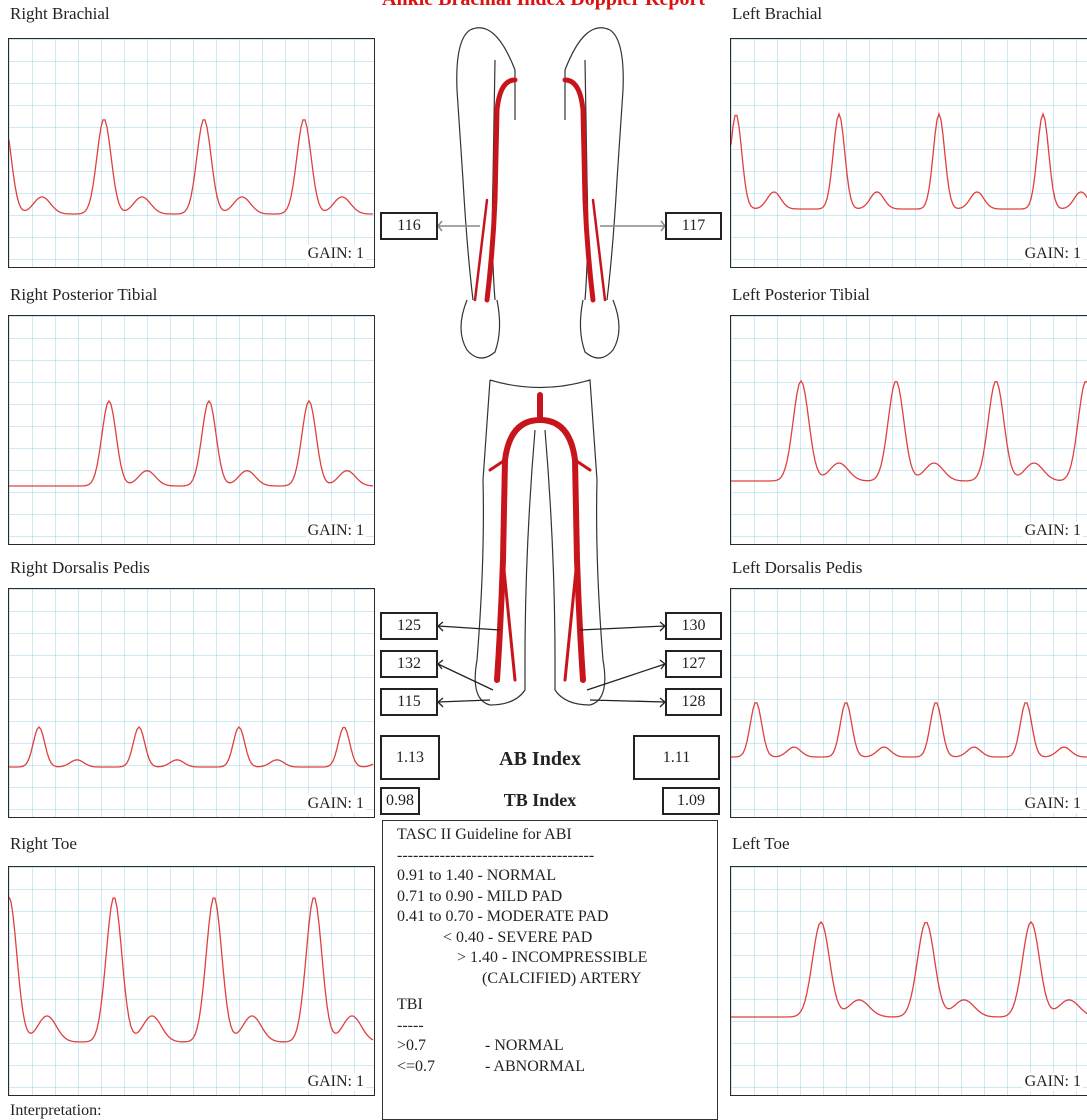 Image resolution: width=1087 pixels, height=1120 pixels. I want to click on pressure-box: 132, so click(409, 664).